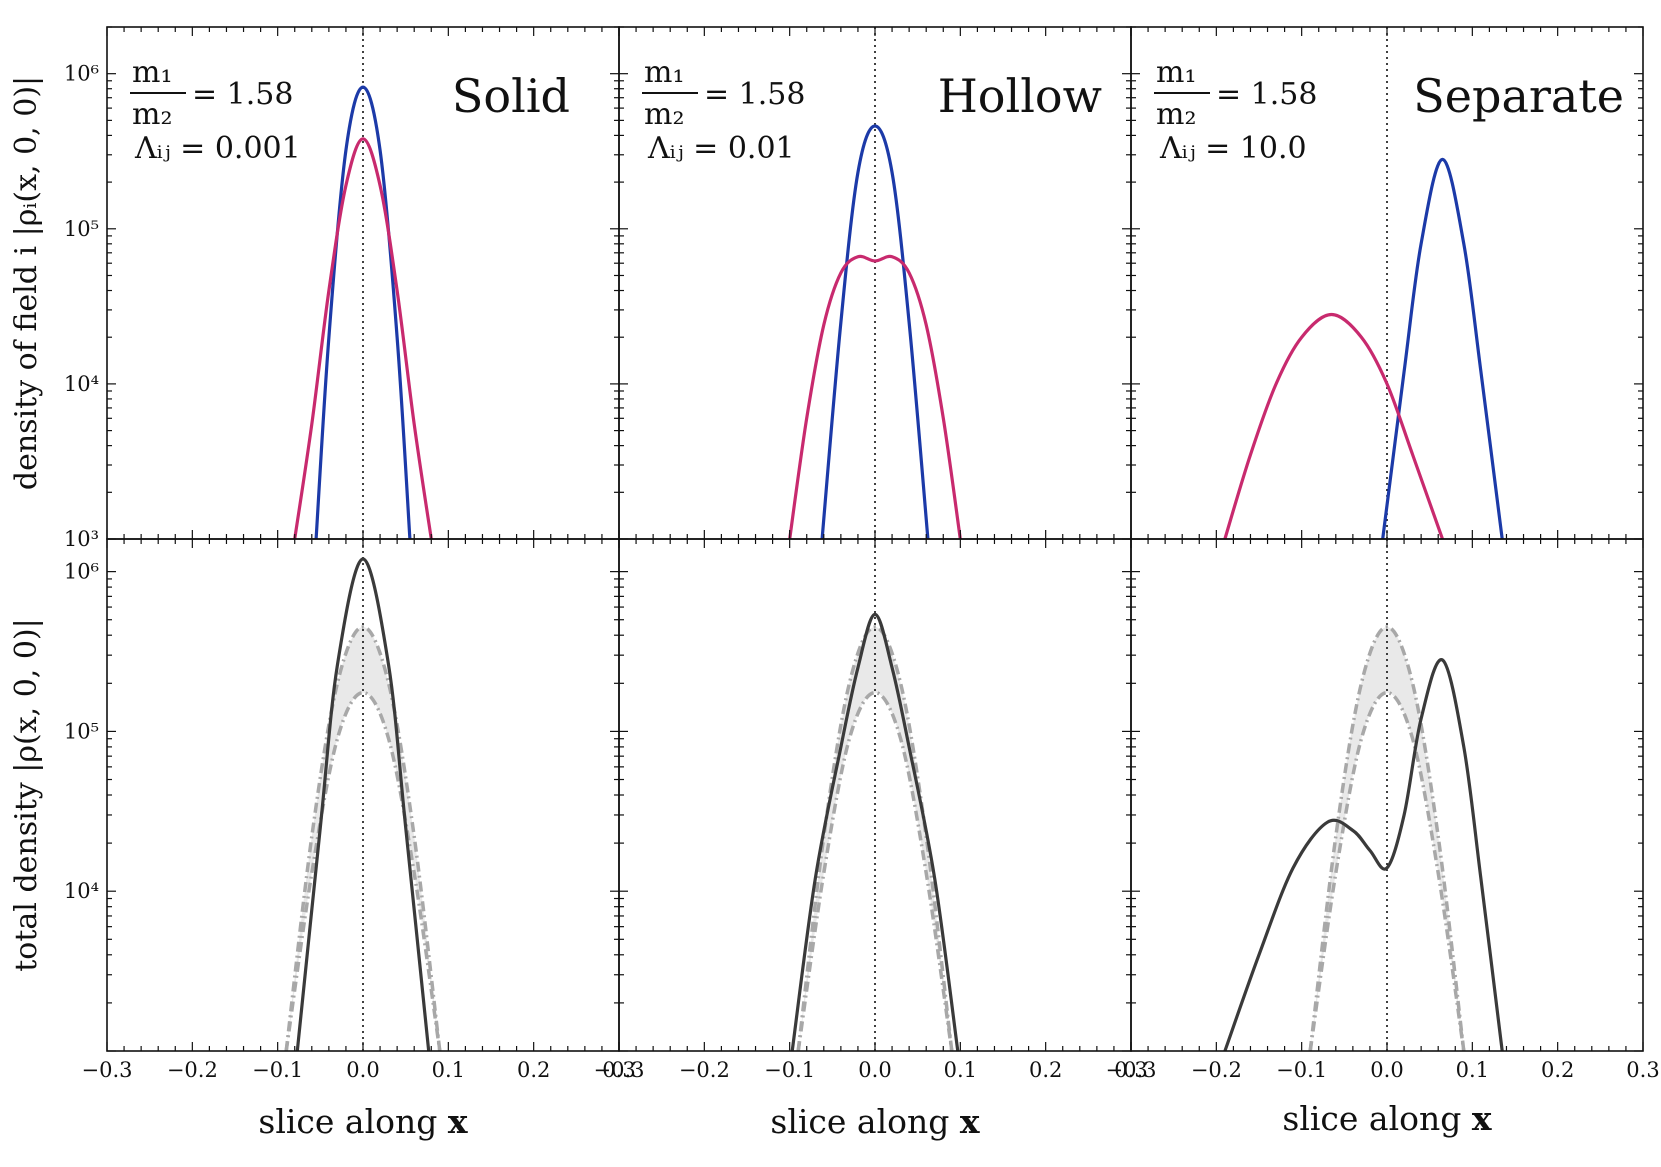 The image size is (1661, 1167). Describe the element at coordinates (1518, 96) in the screenshot. I see `panel-title-separate: Separate` at that location.